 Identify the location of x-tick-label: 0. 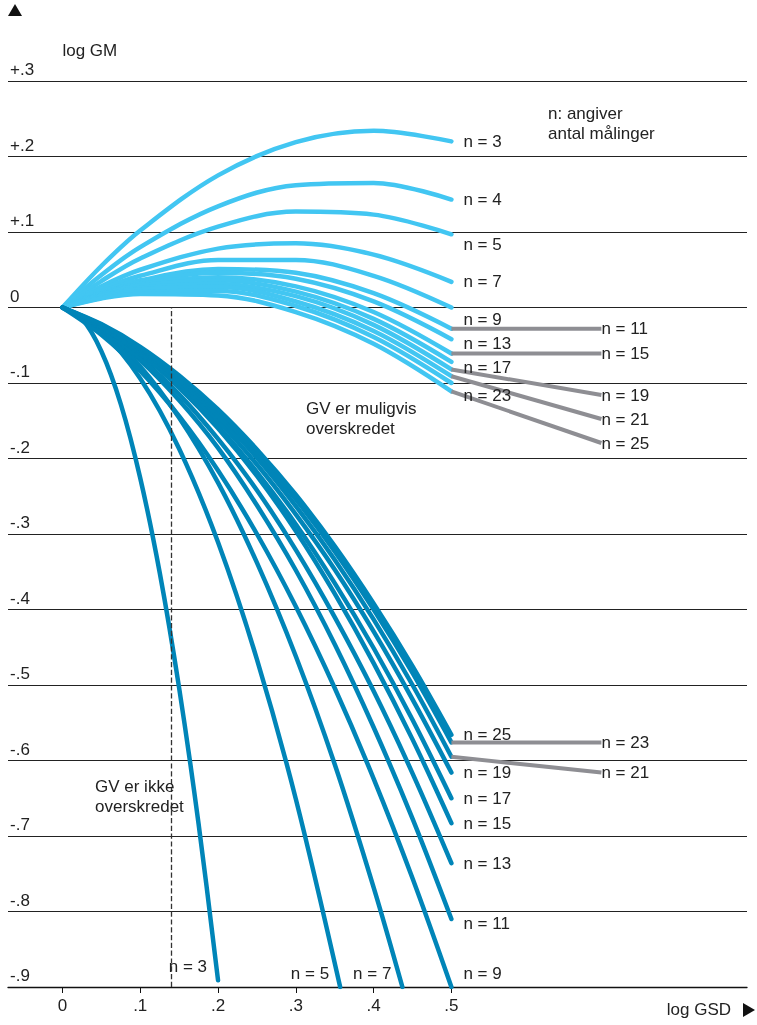
(62, 1005).